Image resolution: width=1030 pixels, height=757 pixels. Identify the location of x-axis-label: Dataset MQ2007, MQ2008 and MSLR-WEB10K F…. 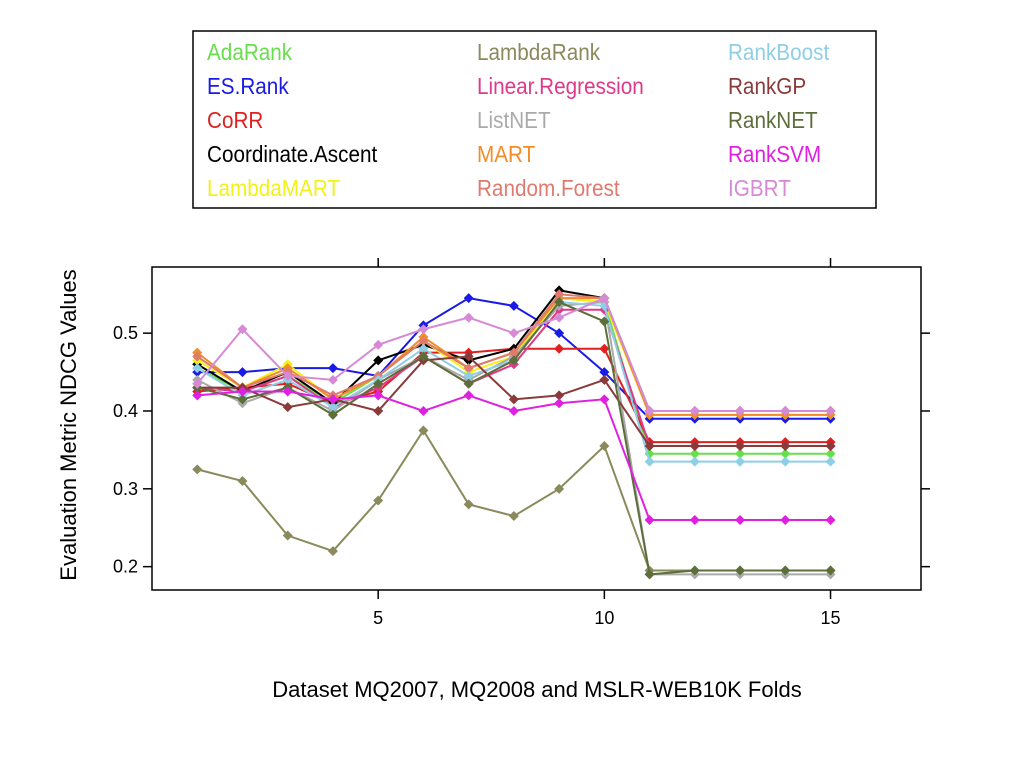
(536, 689).